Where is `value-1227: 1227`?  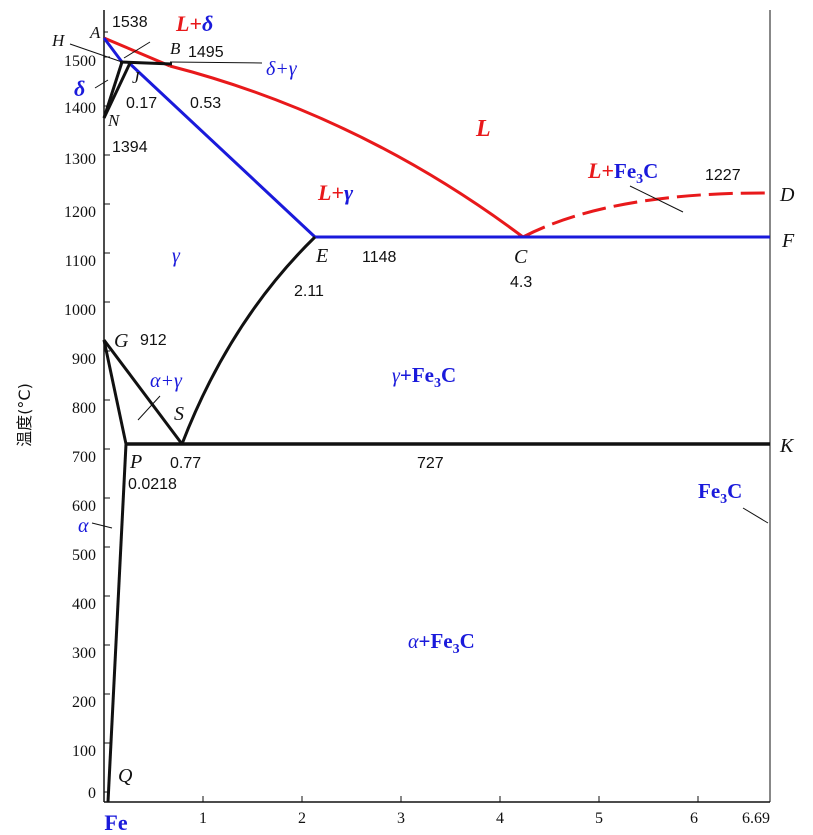 value-1227: 1227 is located at coordinates (723, 175).